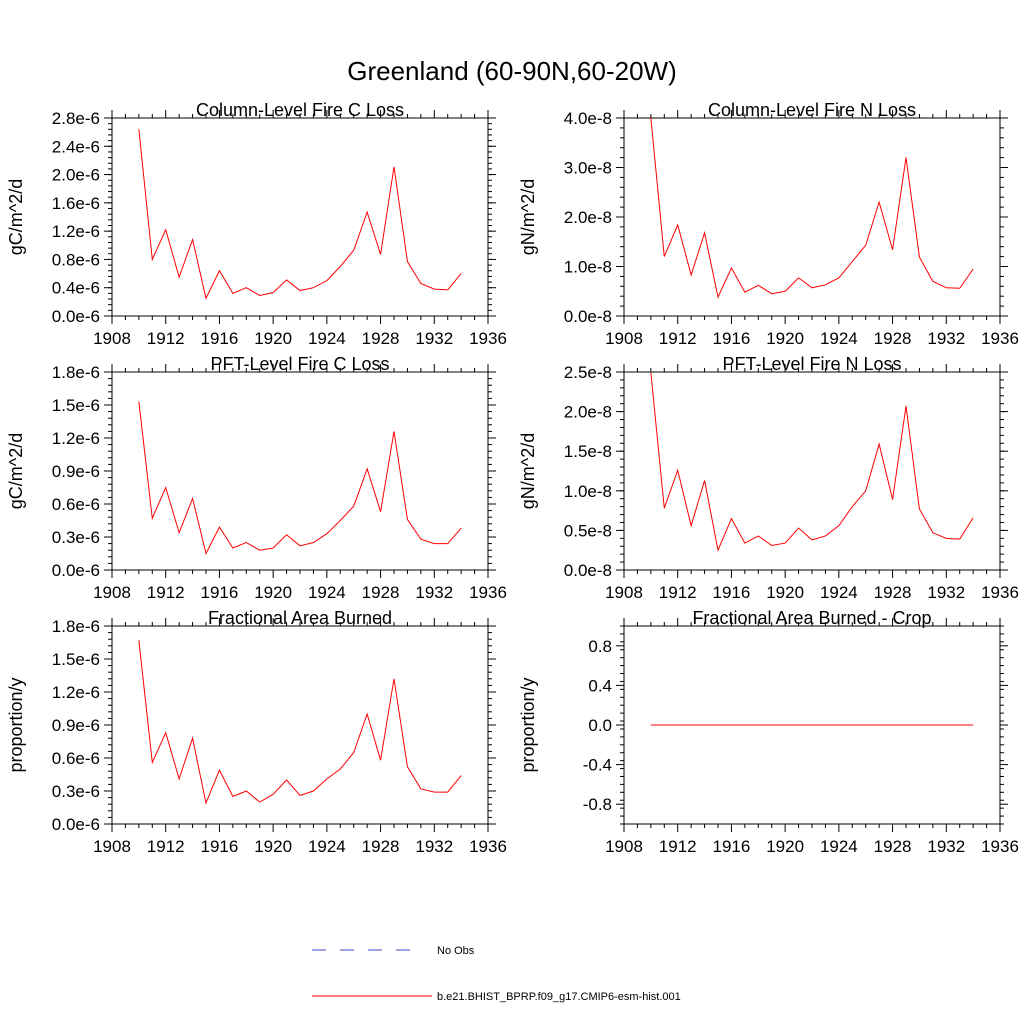 This screenshot has width=1024, height=1024. I want to click on figure-title: Greenland (60-90N,60-20W), so click(512, 71).